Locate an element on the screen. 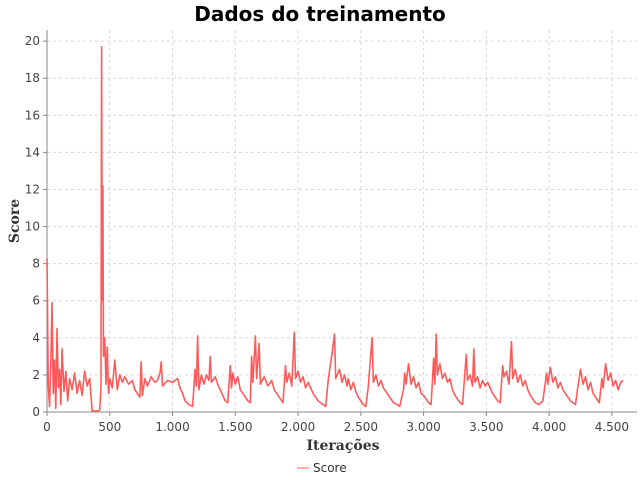  x-tick-label: 2.500 is located at coordinates (361, 427).